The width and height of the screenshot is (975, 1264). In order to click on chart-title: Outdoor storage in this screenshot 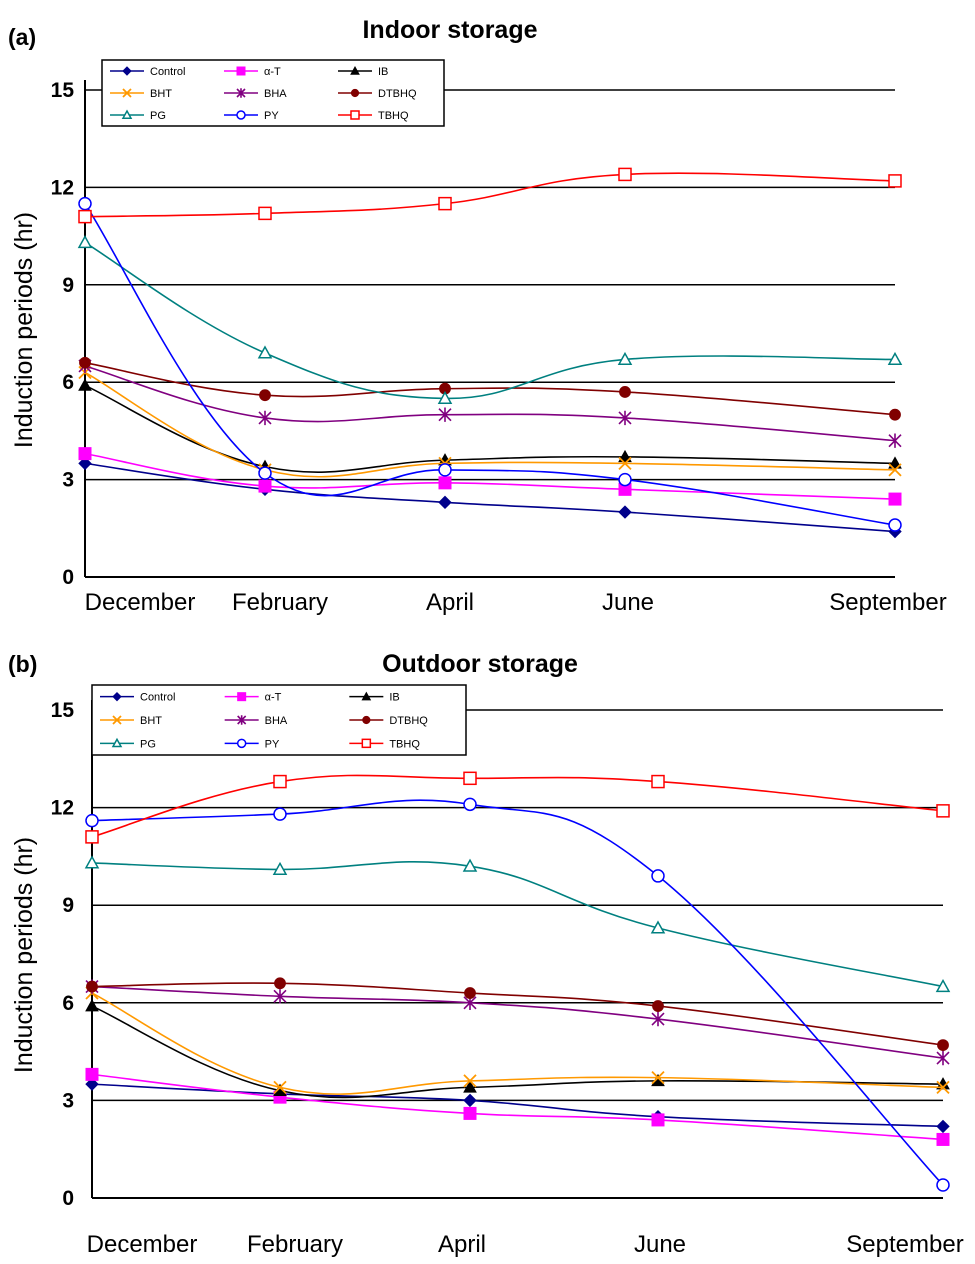, I will do `click(480, 664)`.